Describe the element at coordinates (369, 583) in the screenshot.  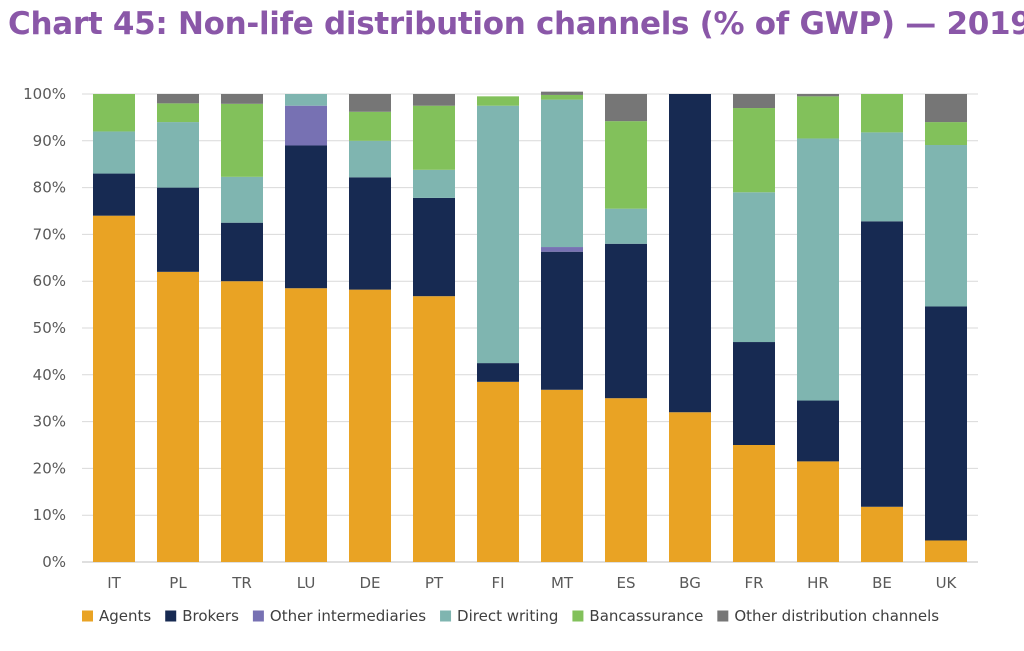
I see `x-tick-label: DE` at that location.